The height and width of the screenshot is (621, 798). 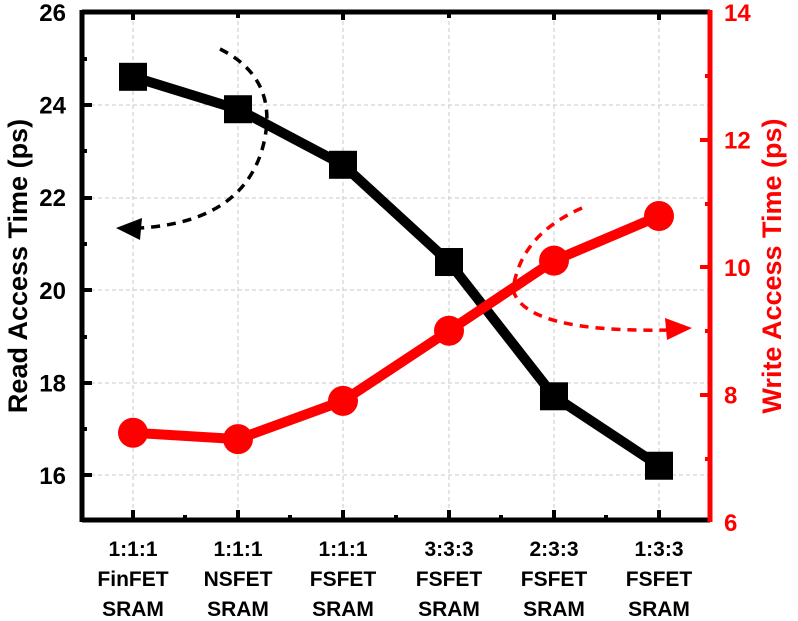 I want to click on category-label: FinFET, so click(x=132, y=579).